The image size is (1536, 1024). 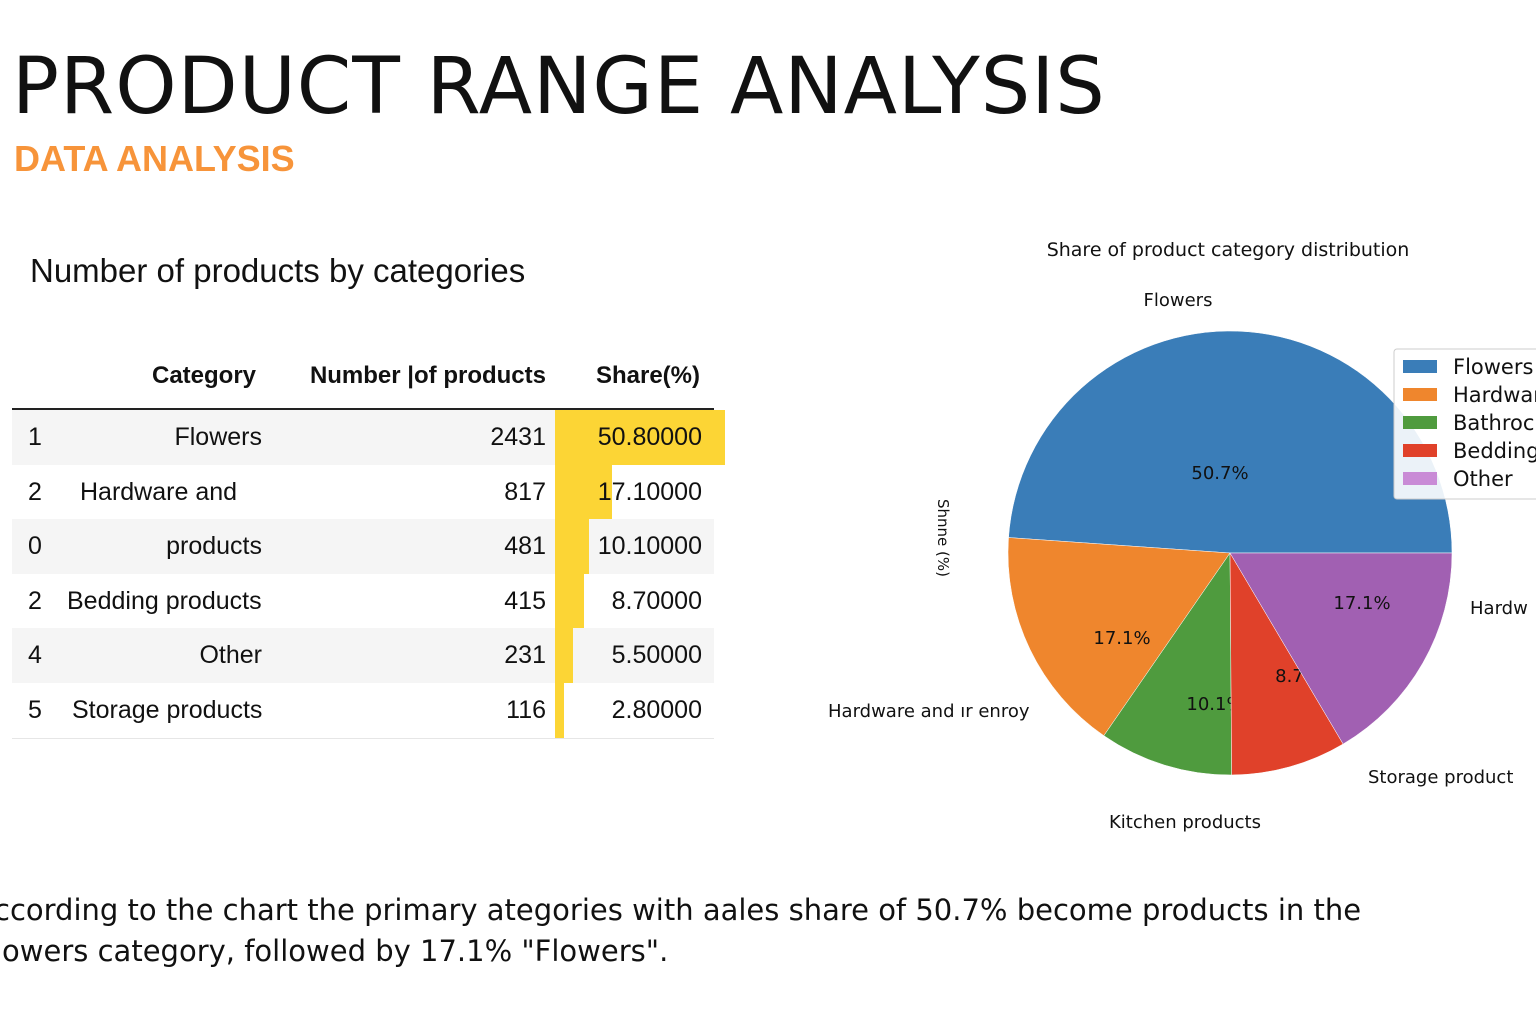 What do you see at coordinates (656, 709) in the screenshot?
I see `row-share: 2.80000` at bounding box center [656, 709].